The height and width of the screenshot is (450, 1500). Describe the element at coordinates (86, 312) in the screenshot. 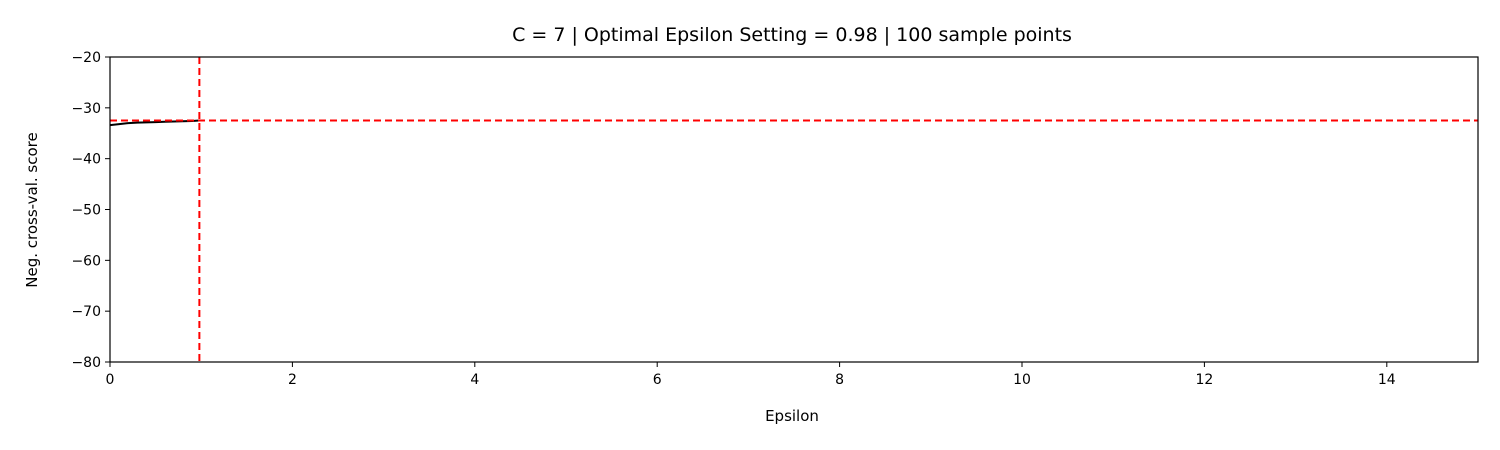

I see `y-tick-label: −70` at that location.